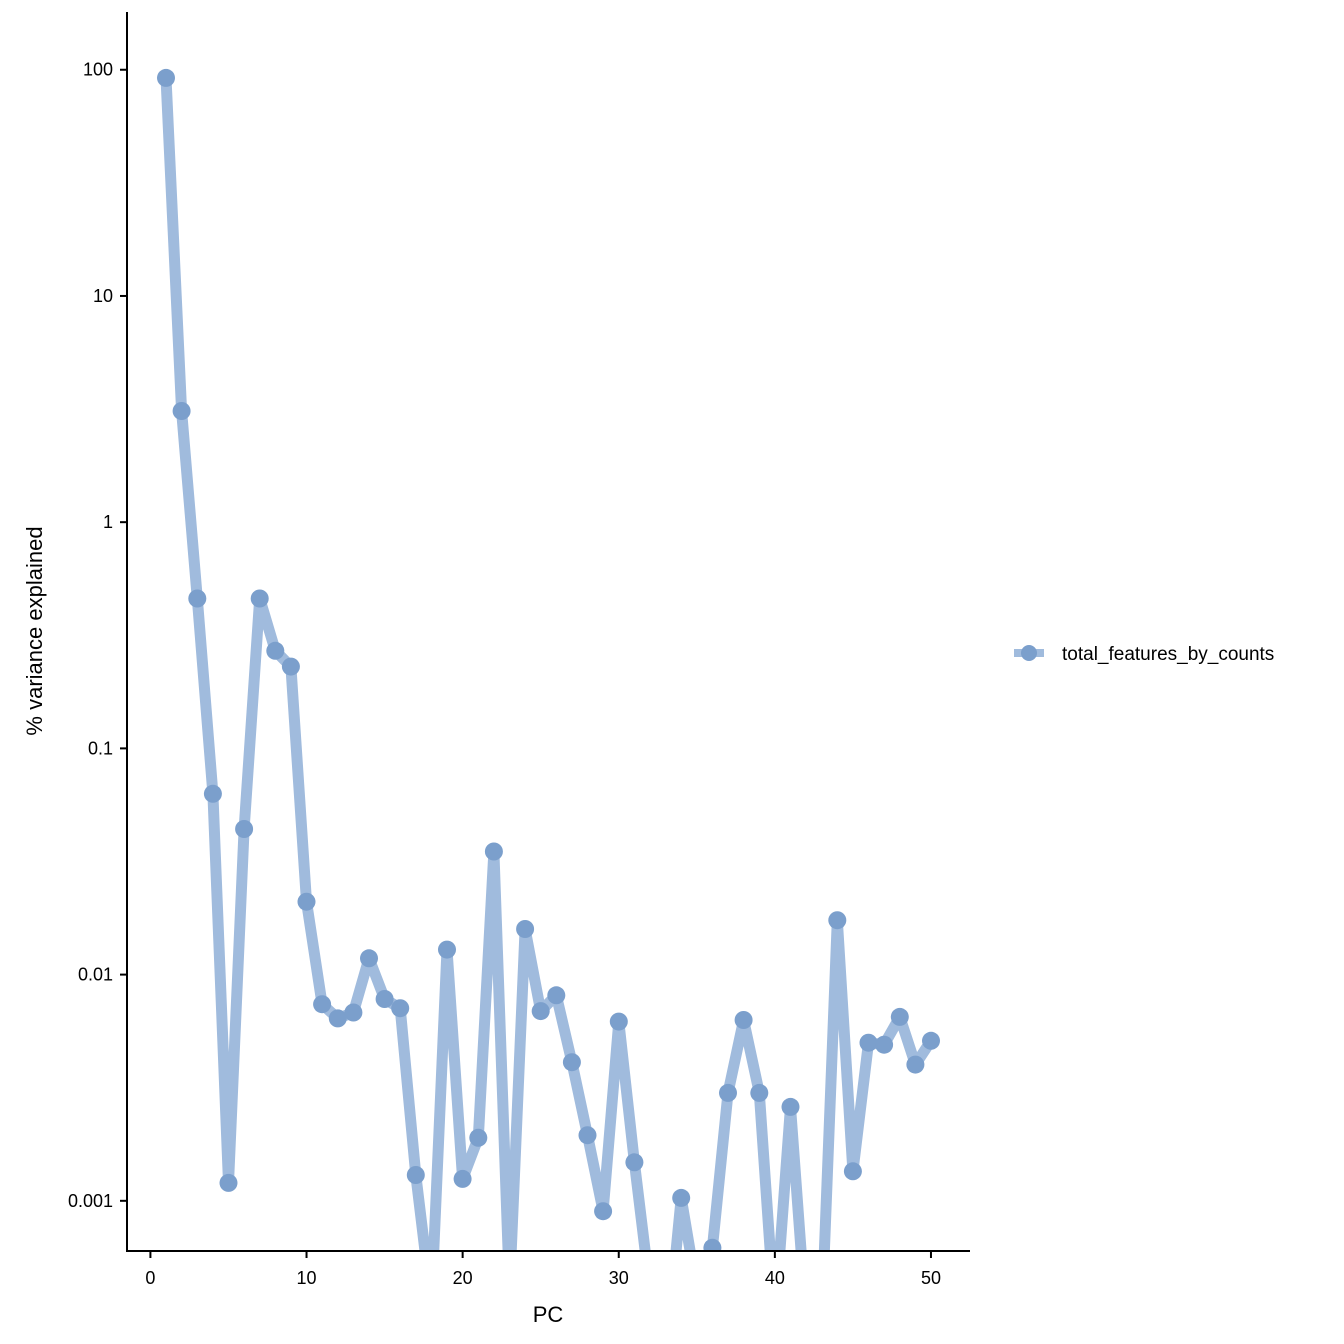 Image resolution: width=1344 pixels, height=1344 pixels. I want to click on x-tick-label: 30, so click(619, 1278).